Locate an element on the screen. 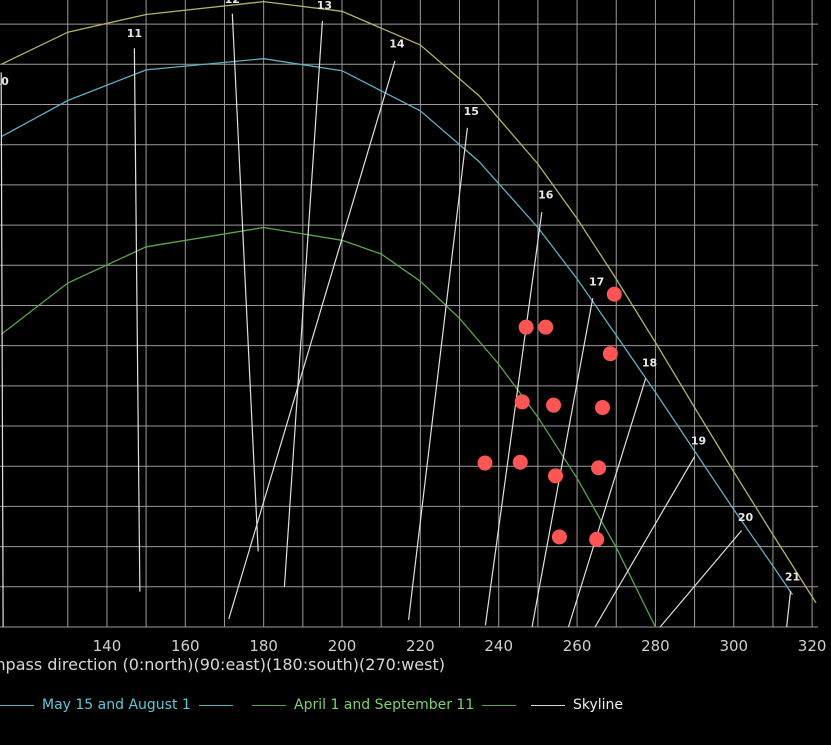 The image size is (831, 745). x-tick-160: 160 is located at coordinates (185, 646).